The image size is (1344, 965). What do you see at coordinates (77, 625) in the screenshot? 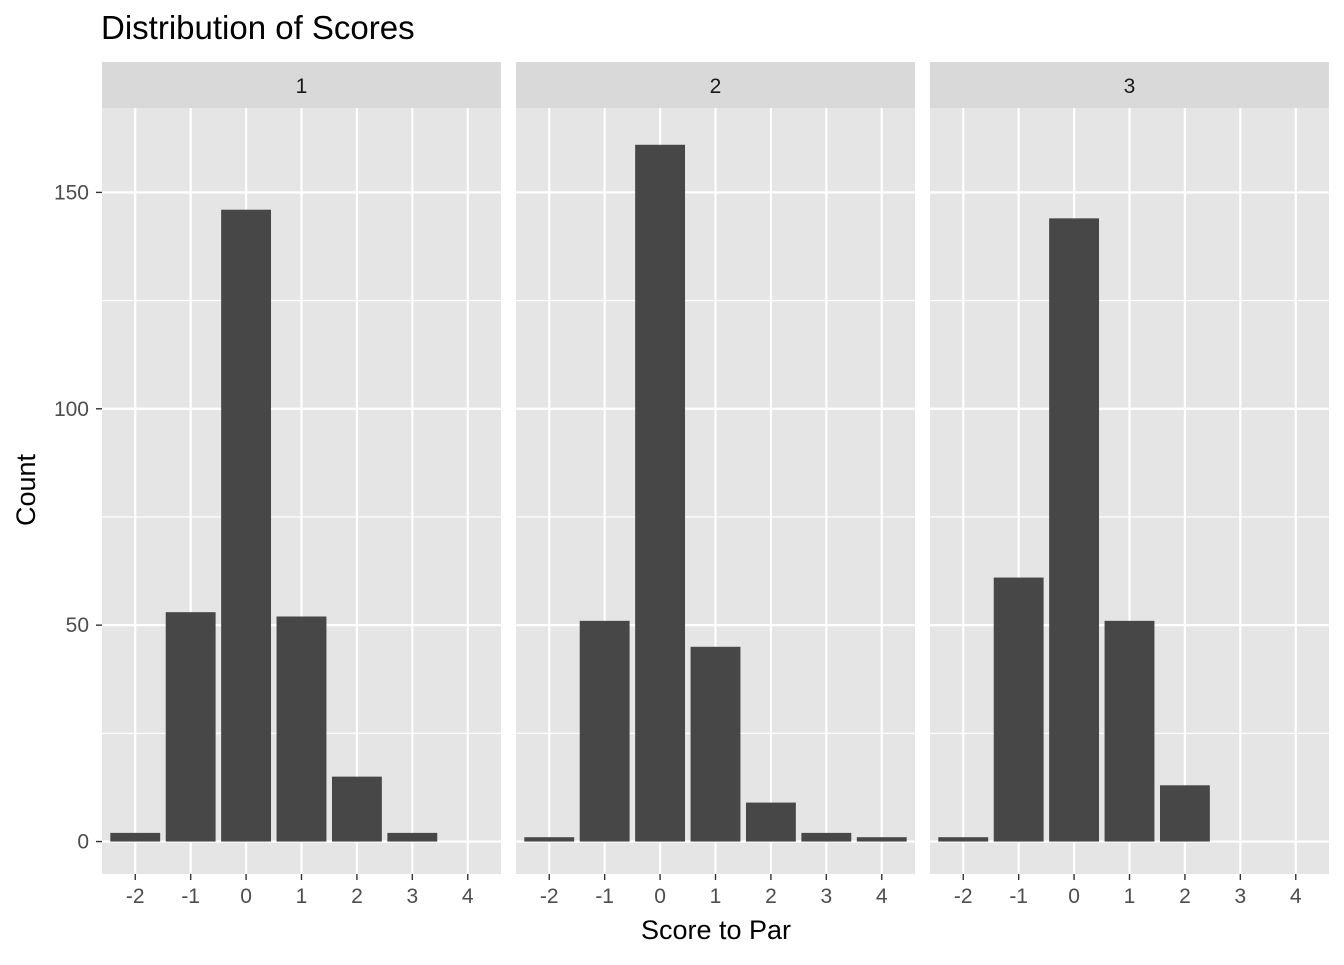
I see `y-tick-label: 50` at bounding box center [77, 625].